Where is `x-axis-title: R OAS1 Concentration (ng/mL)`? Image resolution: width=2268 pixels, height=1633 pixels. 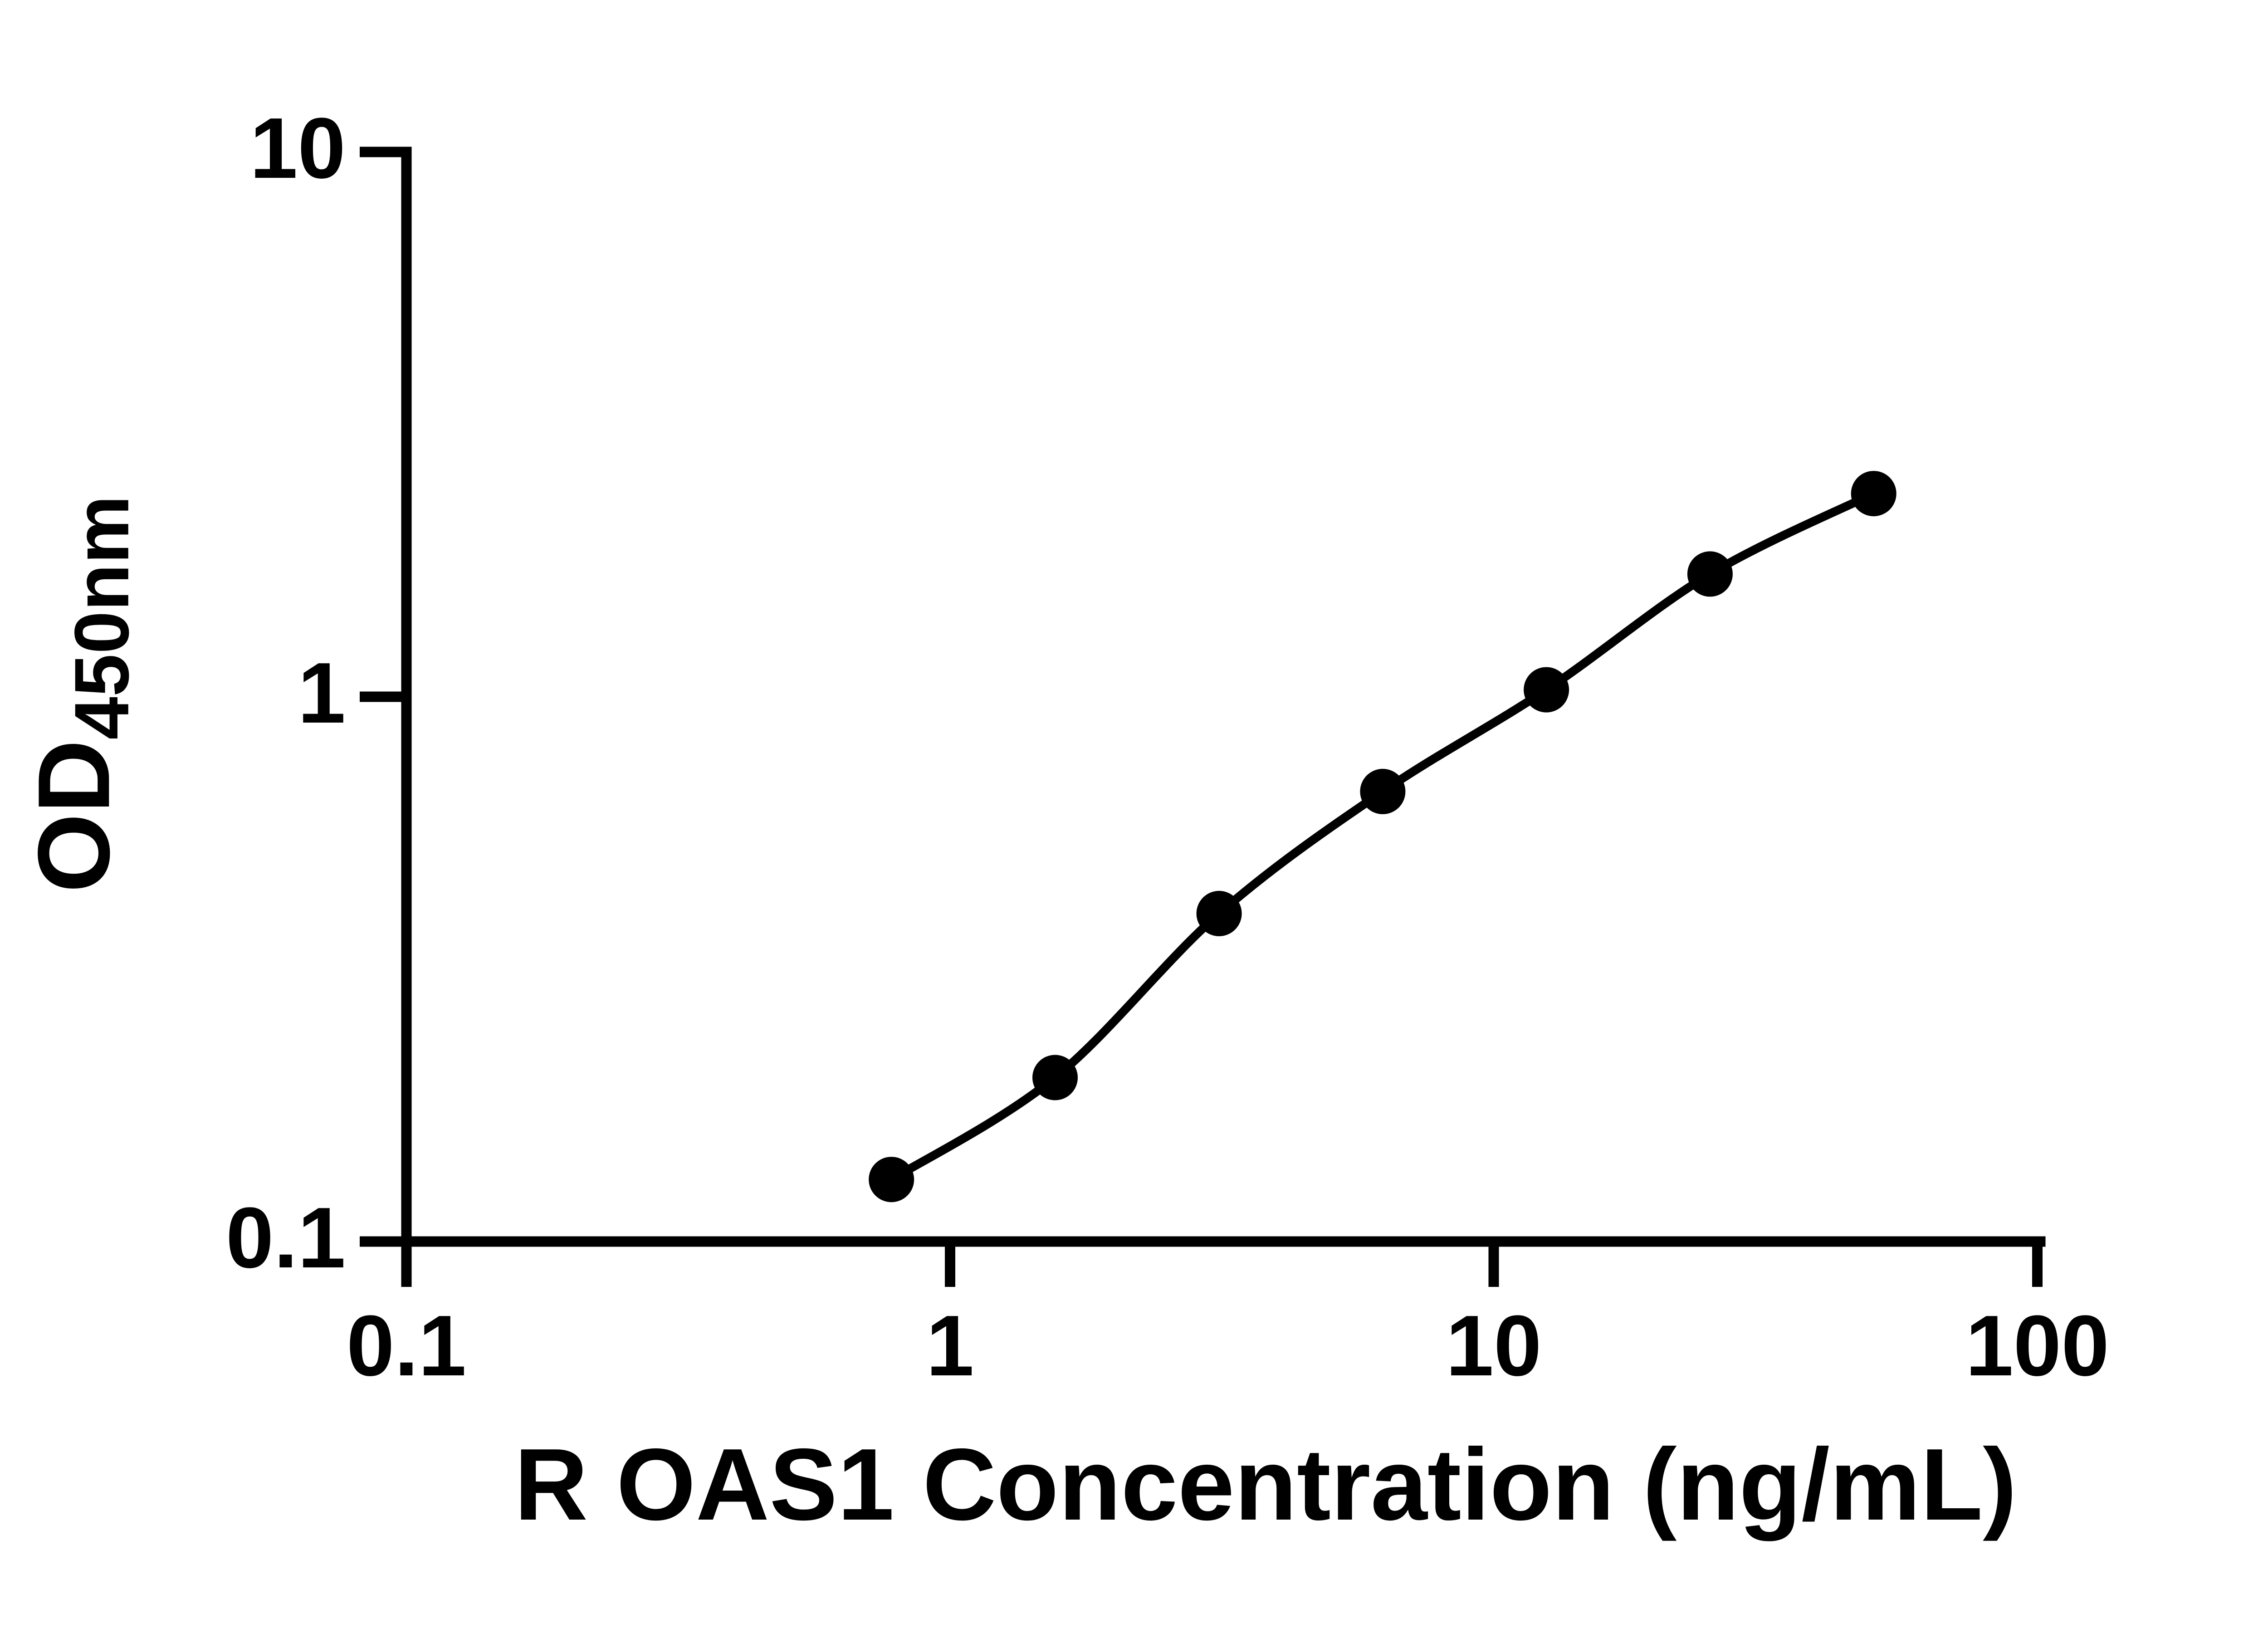 x-axis-title: R OAS1 Concentration (ng/mL) is located at coordinates (1265, 1484).